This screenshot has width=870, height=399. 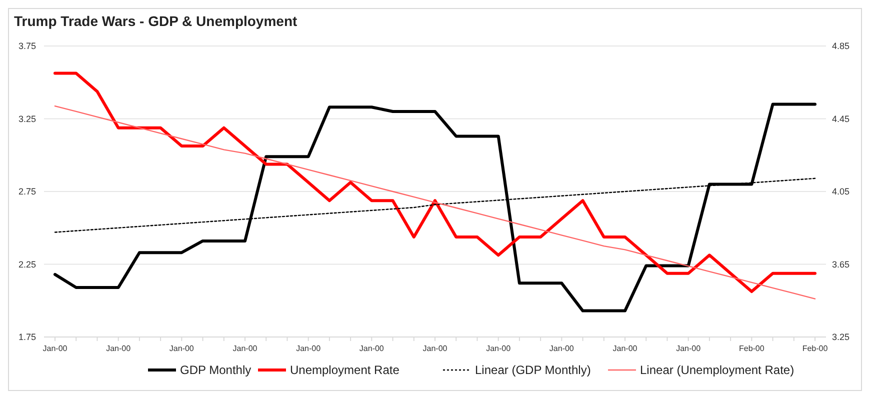 What do you see at coordinates (841, 264) in the screenshot?
I see `y2-tick-label: 3.65` at bounding box center [841, 264].